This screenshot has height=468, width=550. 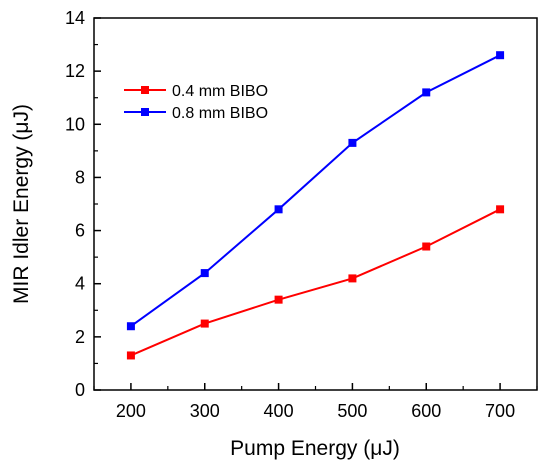 What do you see at coordinates (21, 204) in the screenshot?
I see `y-axis-title: MIR Idler Energy (μJ)` at bounding box center [21, 204].